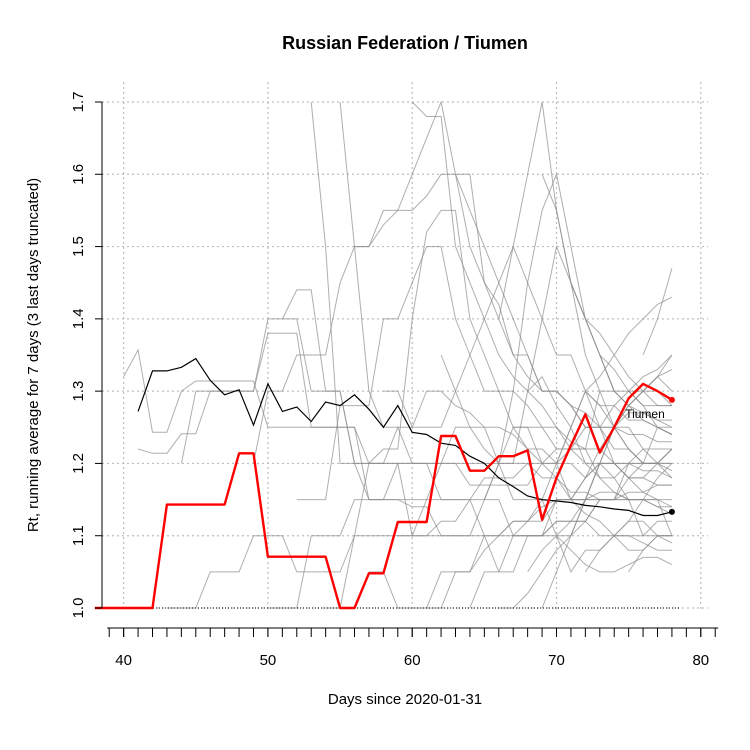 Image resolution: width=750 pixels, height=750 pixels. What do you see at coordinates (412, 660) in the screenshot?
I see `x-tick-label: 60` at bounding box center [412, 660].